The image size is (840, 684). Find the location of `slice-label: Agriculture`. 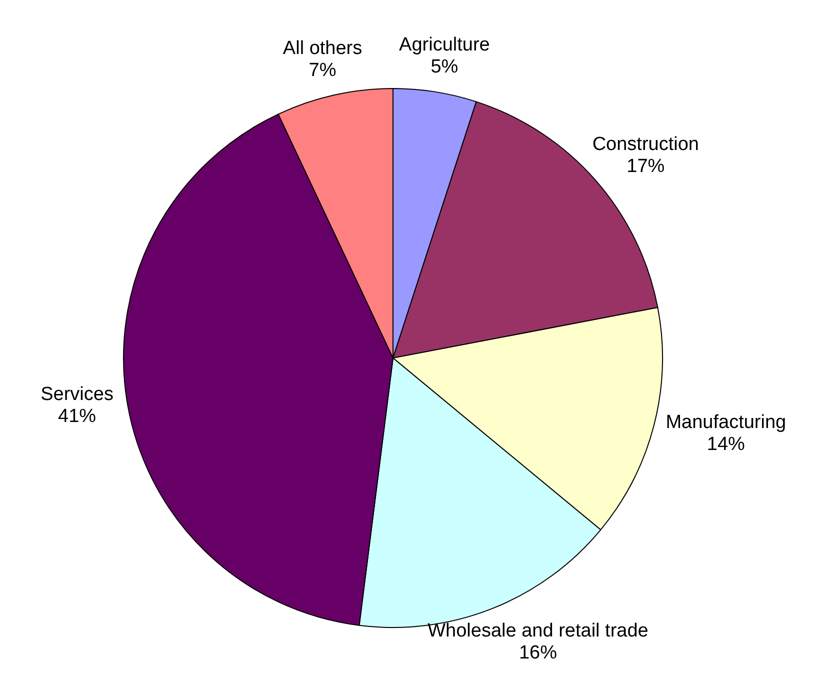

slice-label: Agriculture is located at coordinates (444, 45).